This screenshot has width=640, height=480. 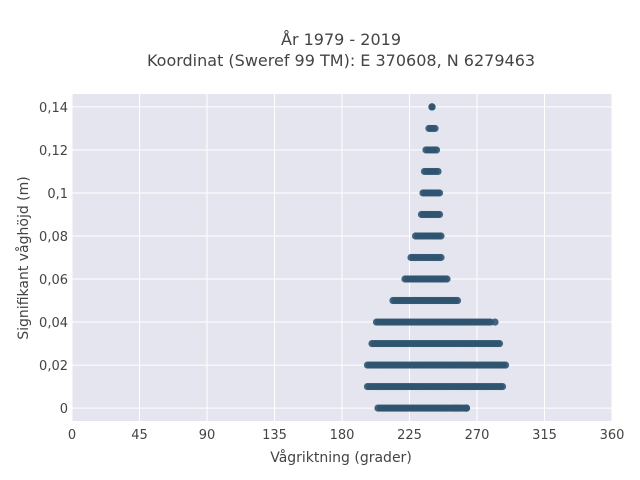 I want to click on x-tick-label: 0, so click(x=72, y=435).